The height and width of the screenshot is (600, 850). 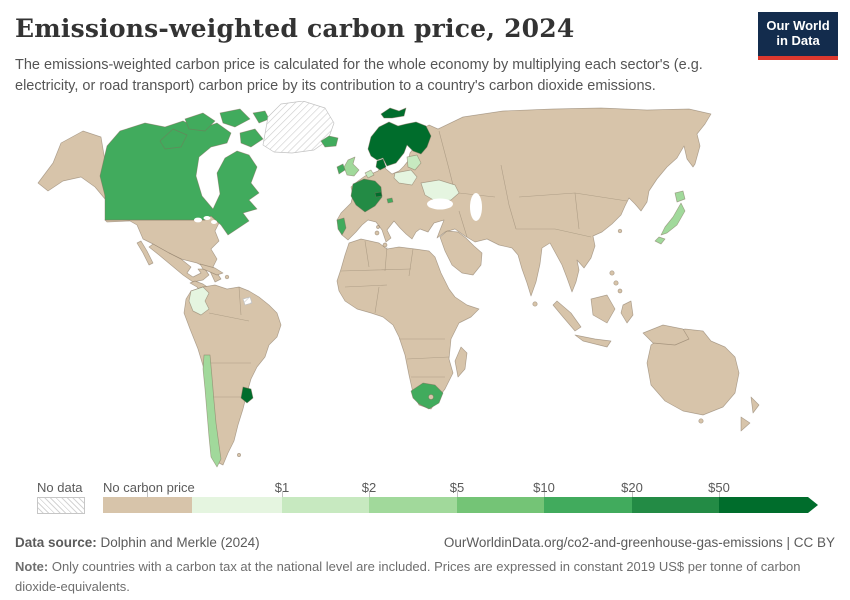 What do you see at coordinates (71, 165) in the screenshot?
I see `country-alaska` at bounding box center [71, 165].